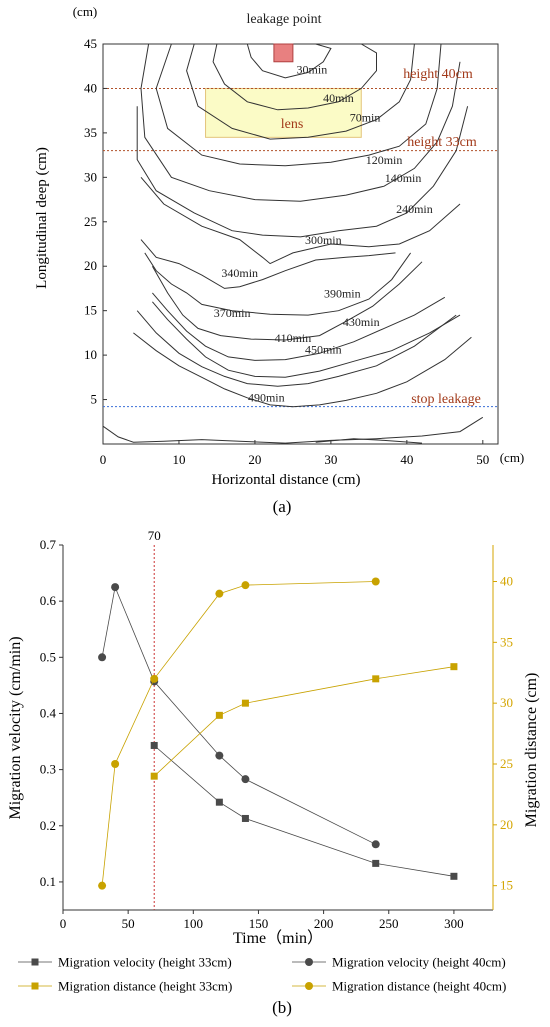 Image resolution: width=550 pixels, height=1027 pixels. Describe the element at coordinates (309, 962) in the screenshot. I see `legend-marker-circle` at that location.